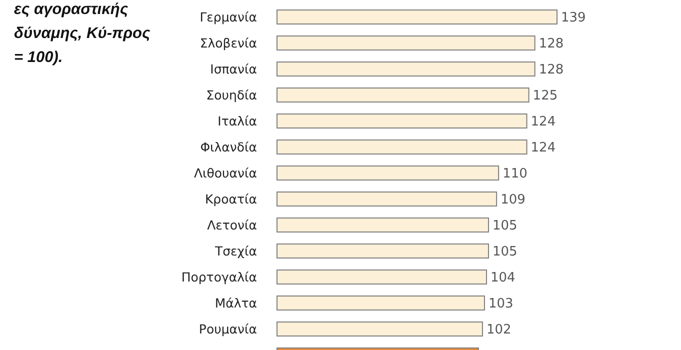  I want to click on y-tick-label: Ιταλία, so click(237, 120).